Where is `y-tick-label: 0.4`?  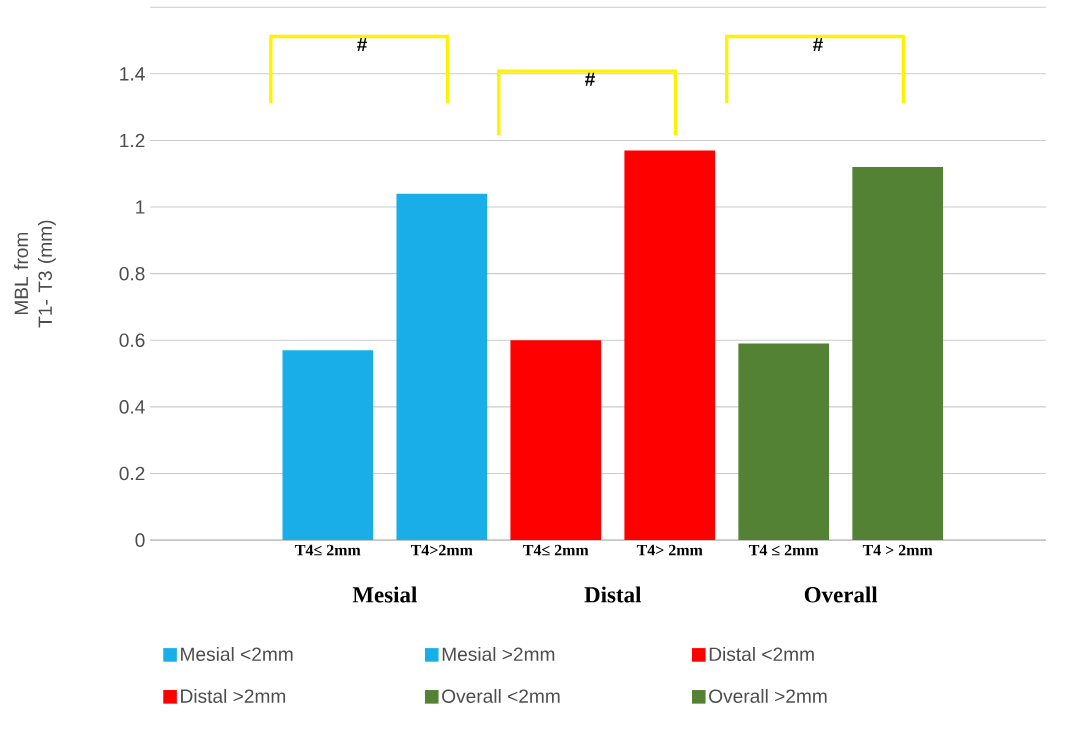
y-tick-label: 0.4 is located at coordinates (132, 407).